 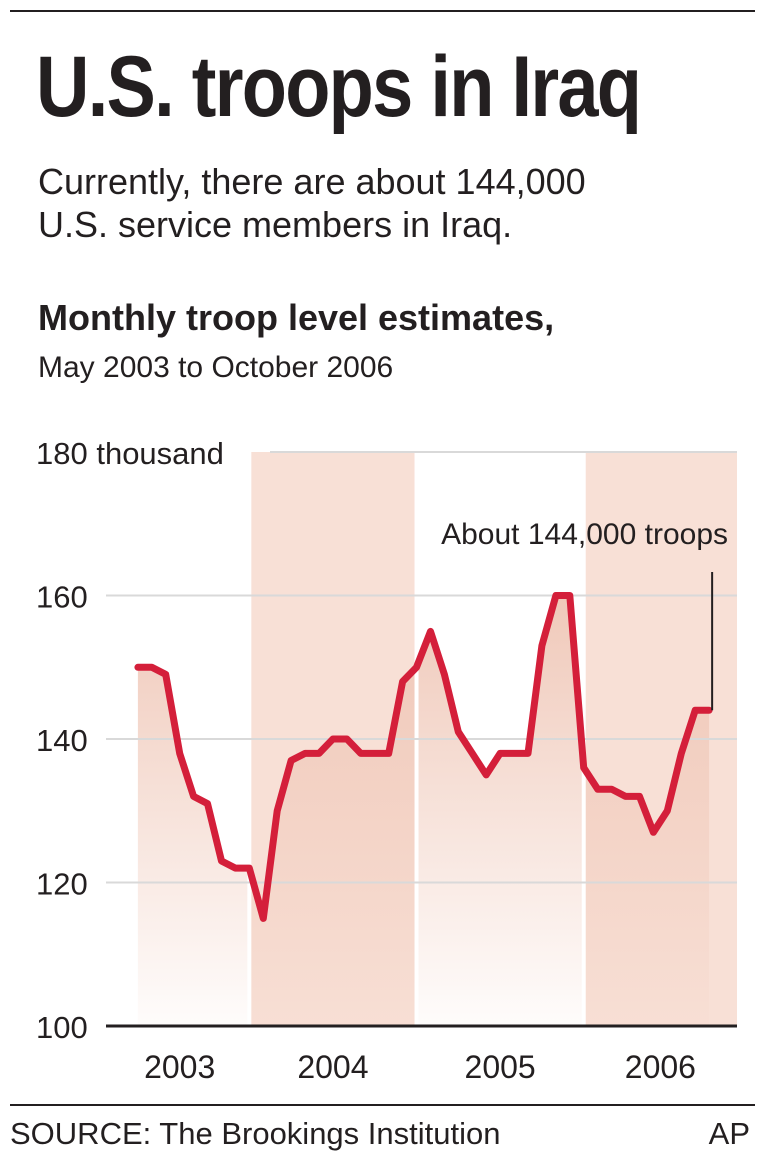 I want to click on y-tick-label-140: 140, so click(x=62, y=740).